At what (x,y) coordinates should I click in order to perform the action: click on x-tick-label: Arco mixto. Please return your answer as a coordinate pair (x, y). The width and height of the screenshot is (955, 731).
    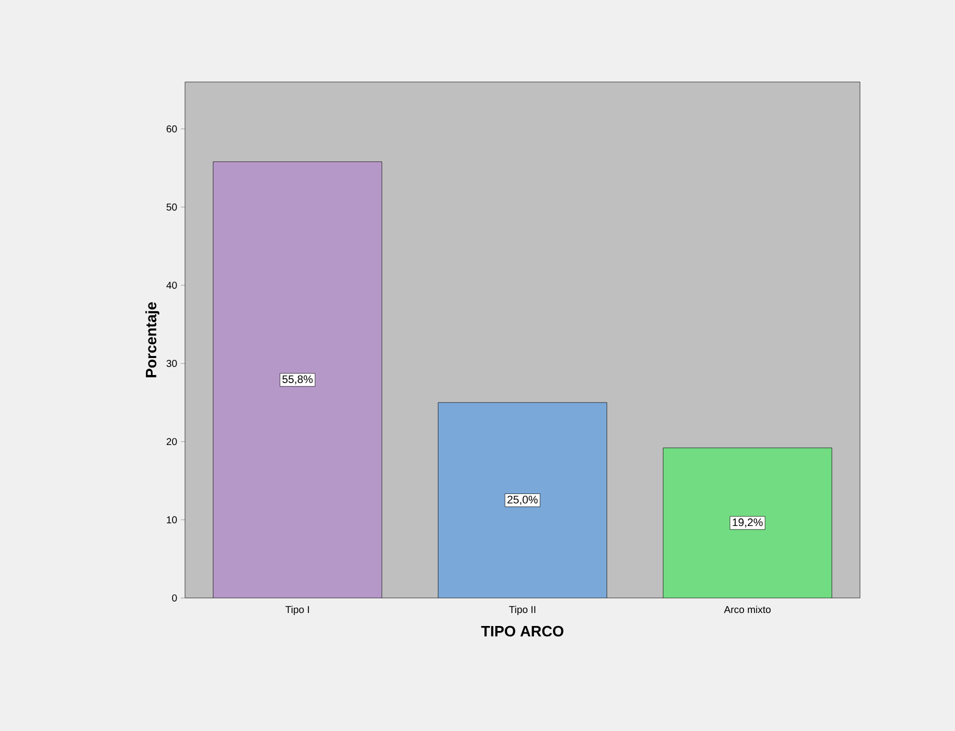
    Looking at the image, I should click on (747, 610).